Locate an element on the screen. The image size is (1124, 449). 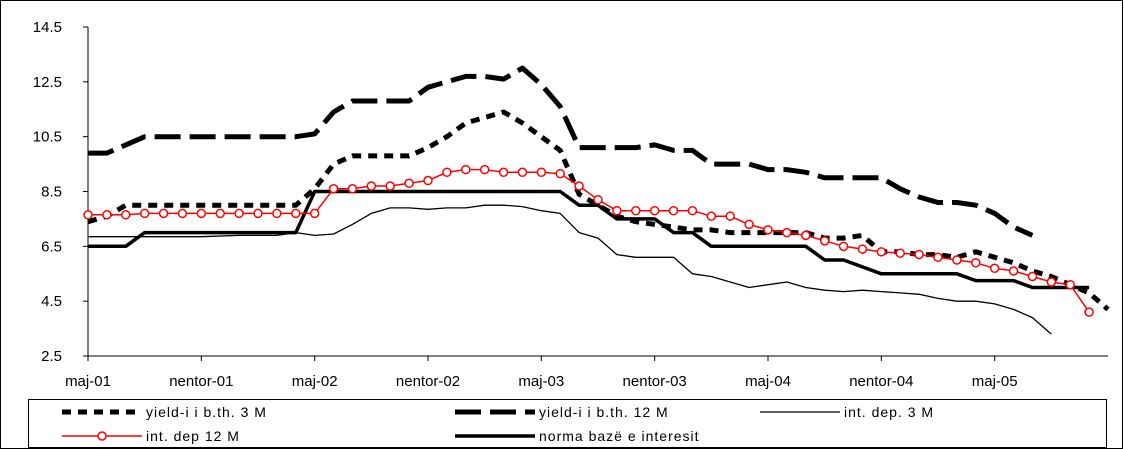
y-tick-label: 14.5 is located at coordinates (47, 27).